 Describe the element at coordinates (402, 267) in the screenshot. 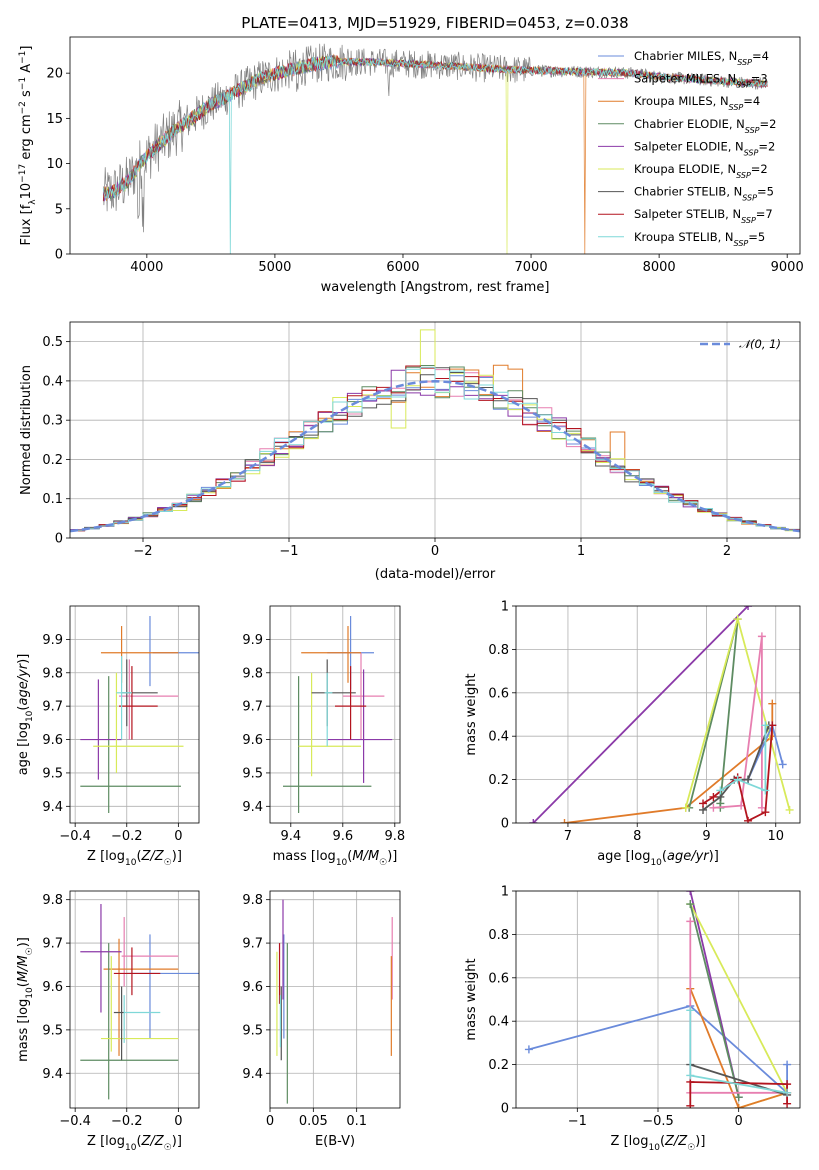

I see `x-tick-label: 6000` at that location.